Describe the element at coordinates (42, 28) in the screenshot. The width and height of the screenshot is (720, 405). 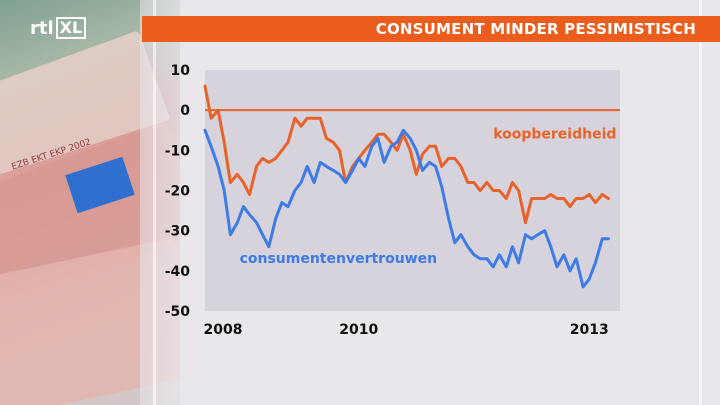
I see `logo-prefix: rtl` at that location.